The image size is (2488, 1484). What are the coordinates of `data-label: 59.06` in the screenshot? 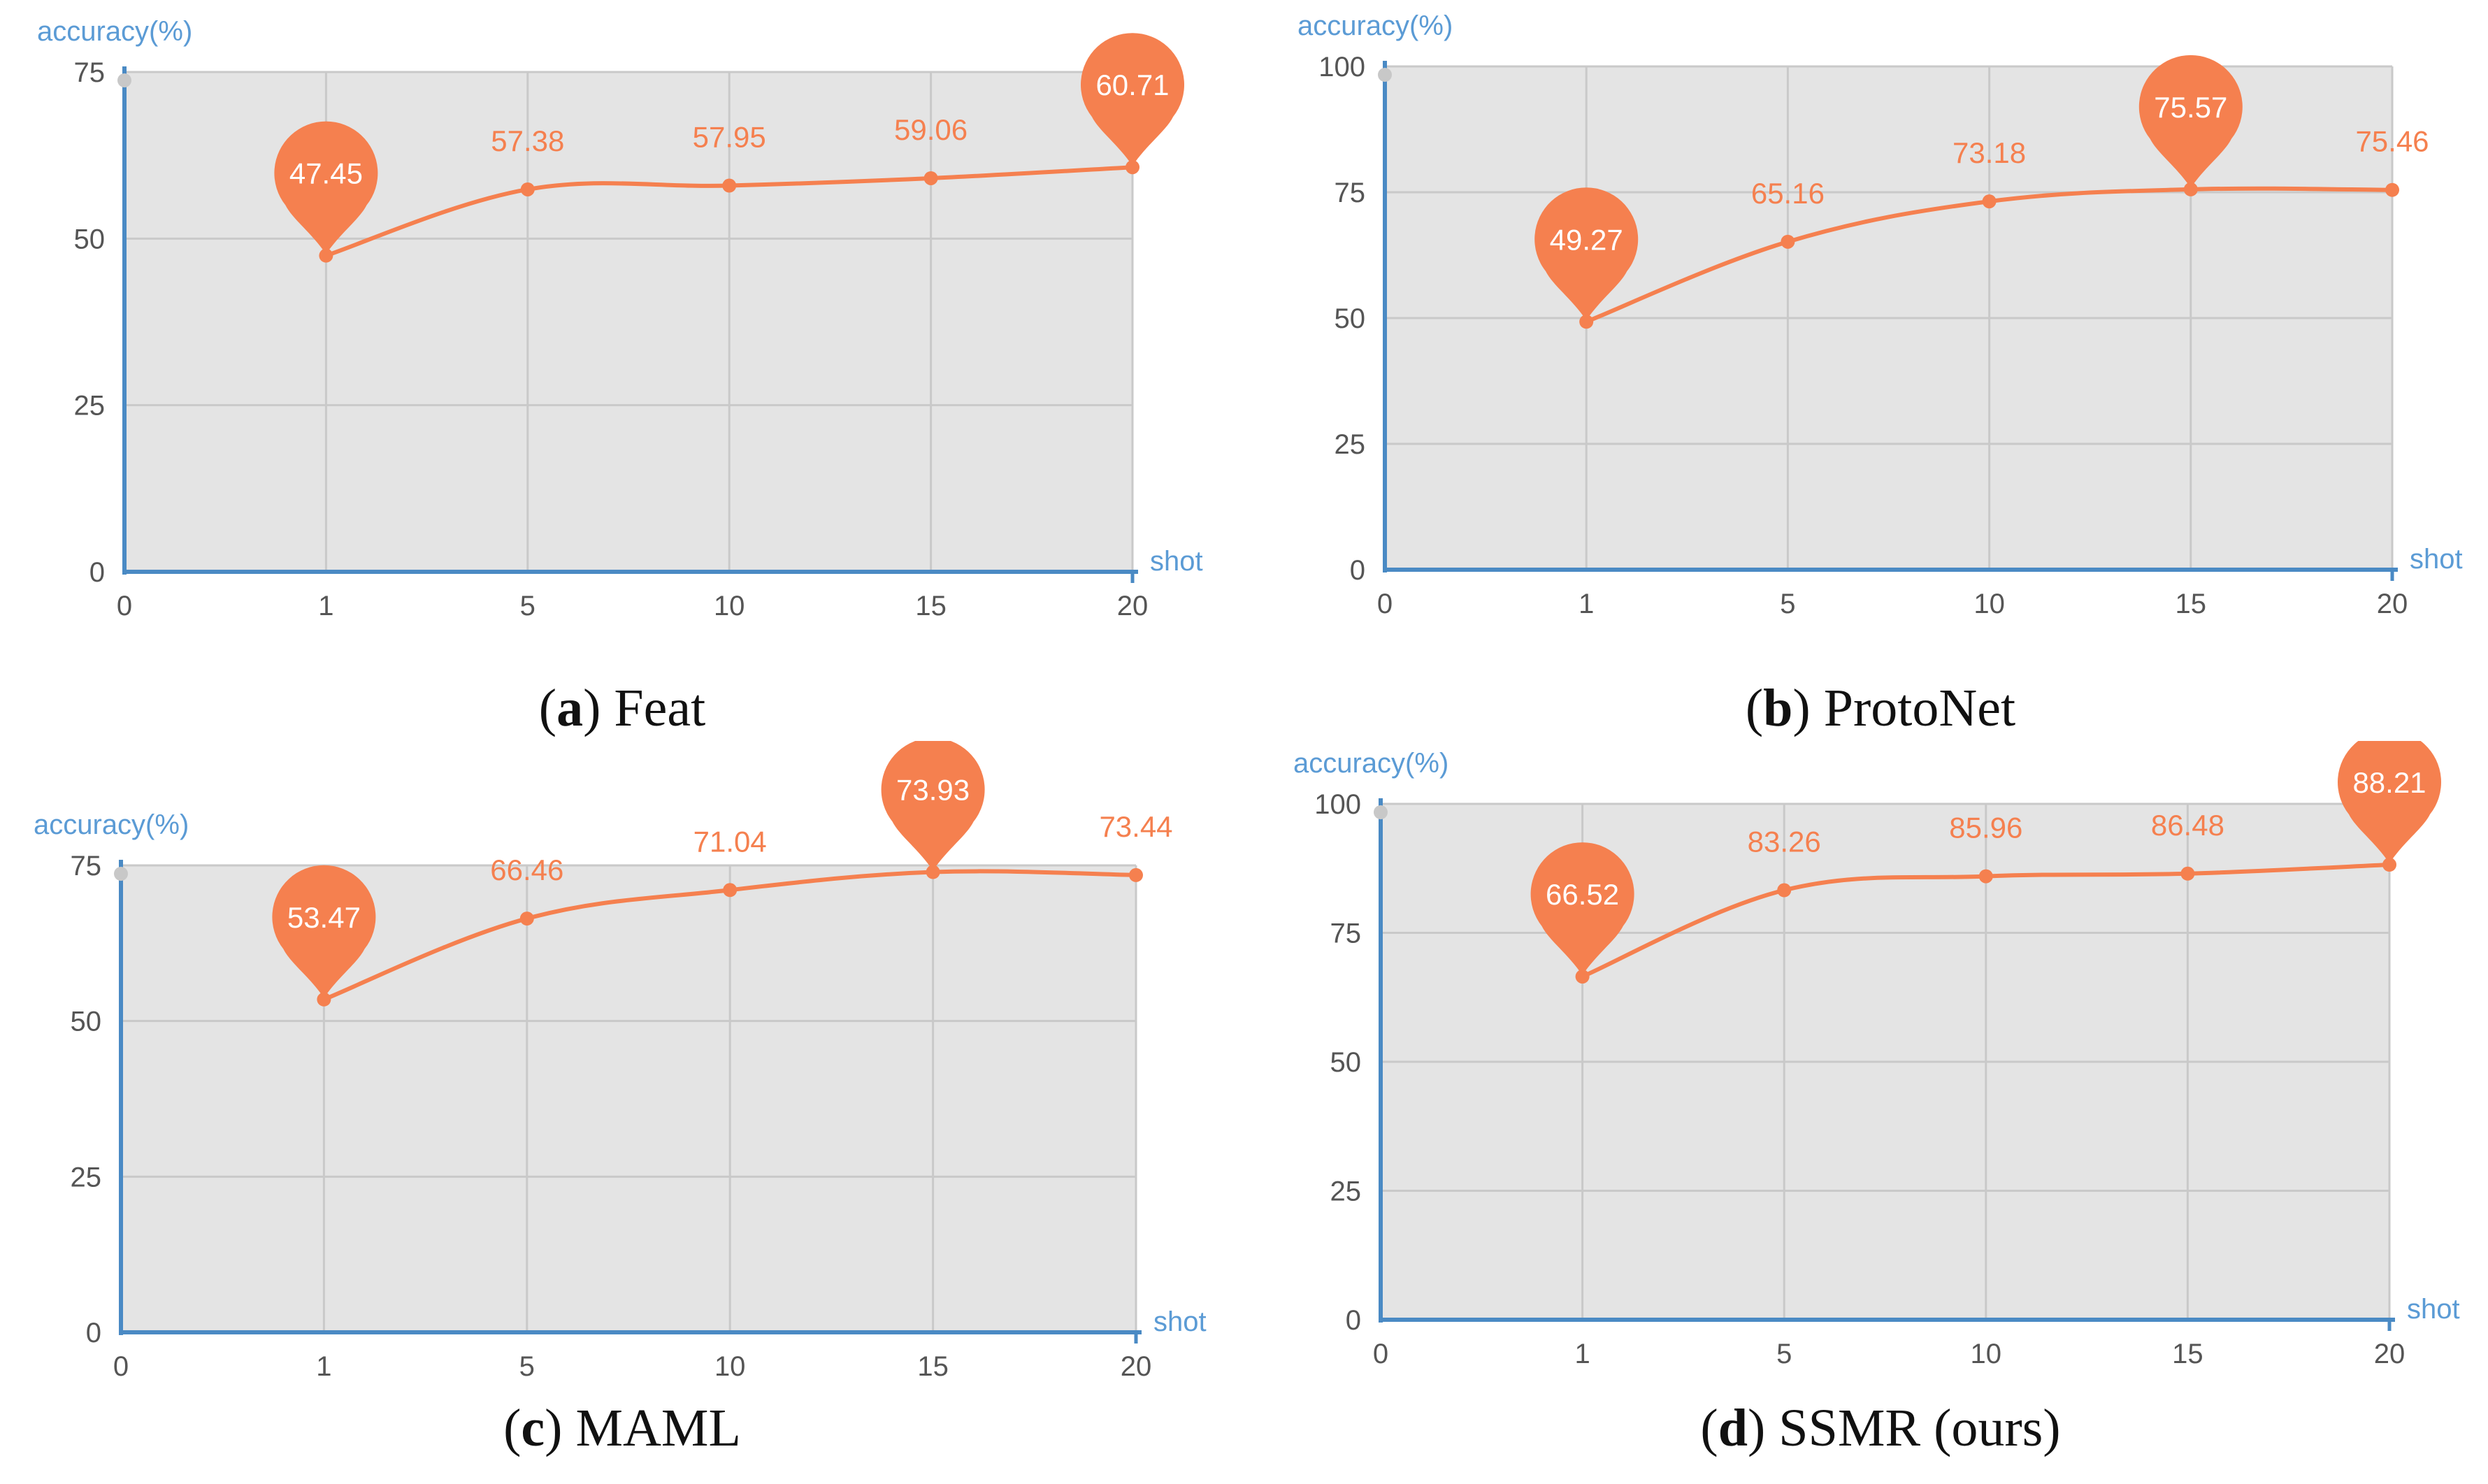 It's located at (931, 129).